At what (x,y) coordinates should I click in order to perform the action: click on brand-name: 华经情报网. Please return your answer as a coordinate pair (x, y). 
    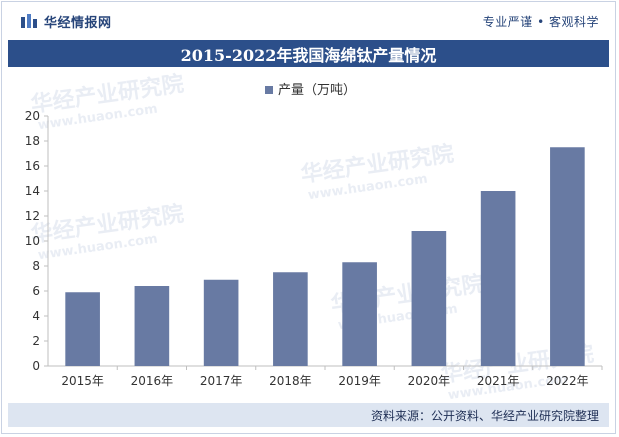
    Looking at the image, I should click on (78, 23).